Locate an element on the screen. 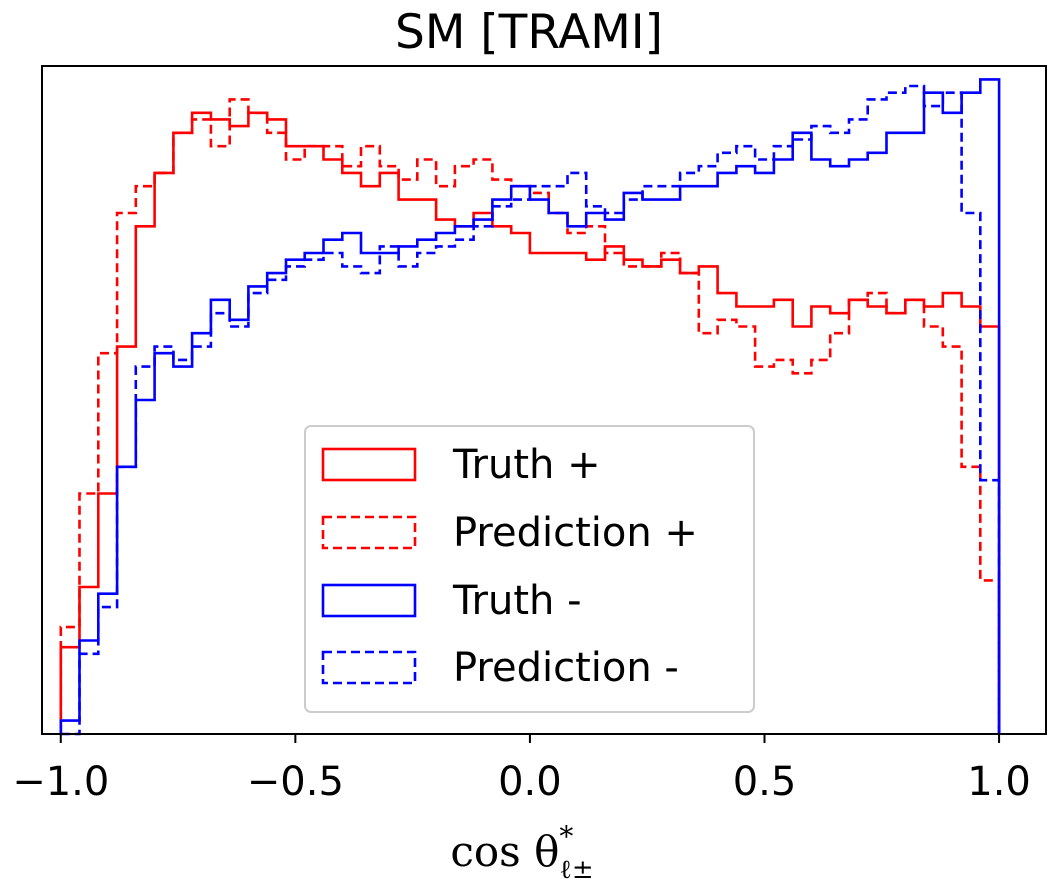 This screenshot has height=887, width=1049. legend-swatch-truth-plus is located at coordinates (369, 464).